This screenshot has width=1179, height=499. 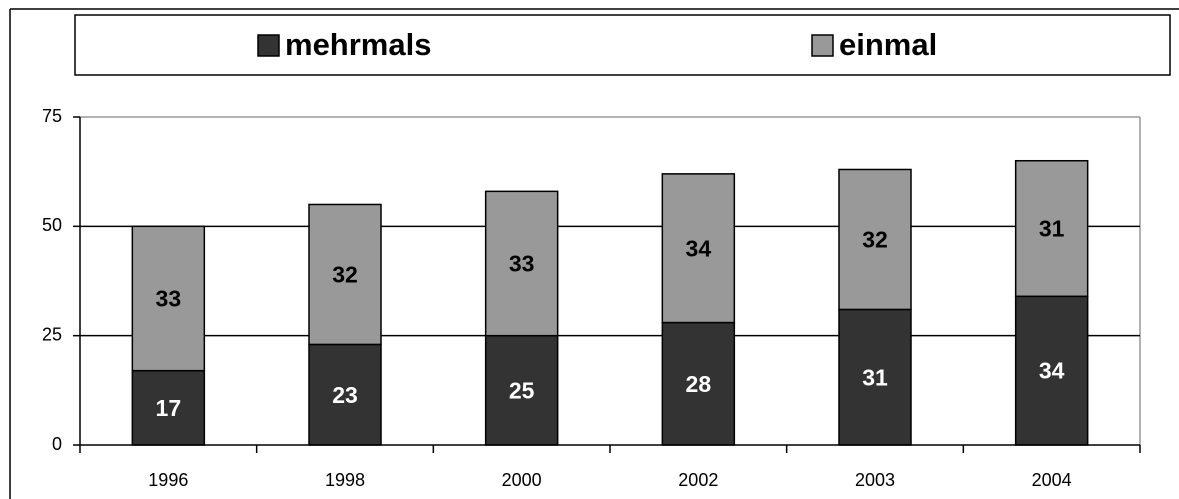 What do you see at coordinates (888, 44) in the screenshot?
I see `legend-label: einmal` at bounding box center [888, 44].